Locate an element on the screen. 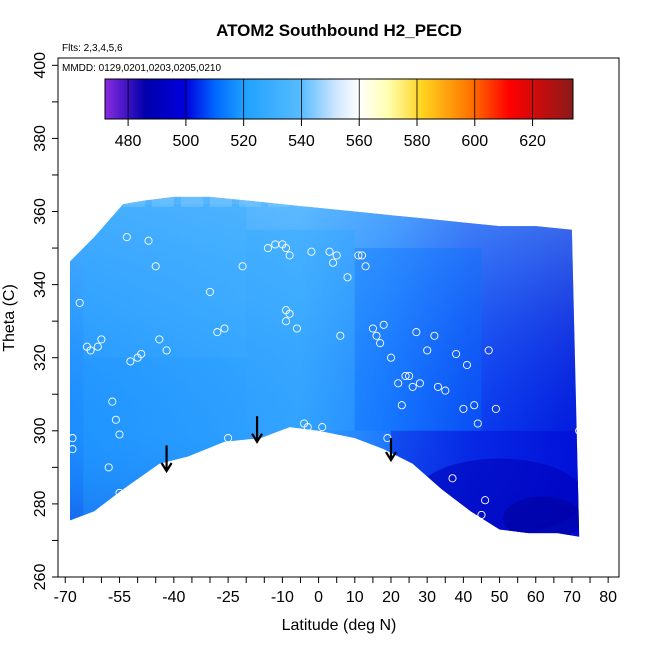 This screenshot has height=650, width=650. y-tick-label: 320 is located at coordinates (40, 357).